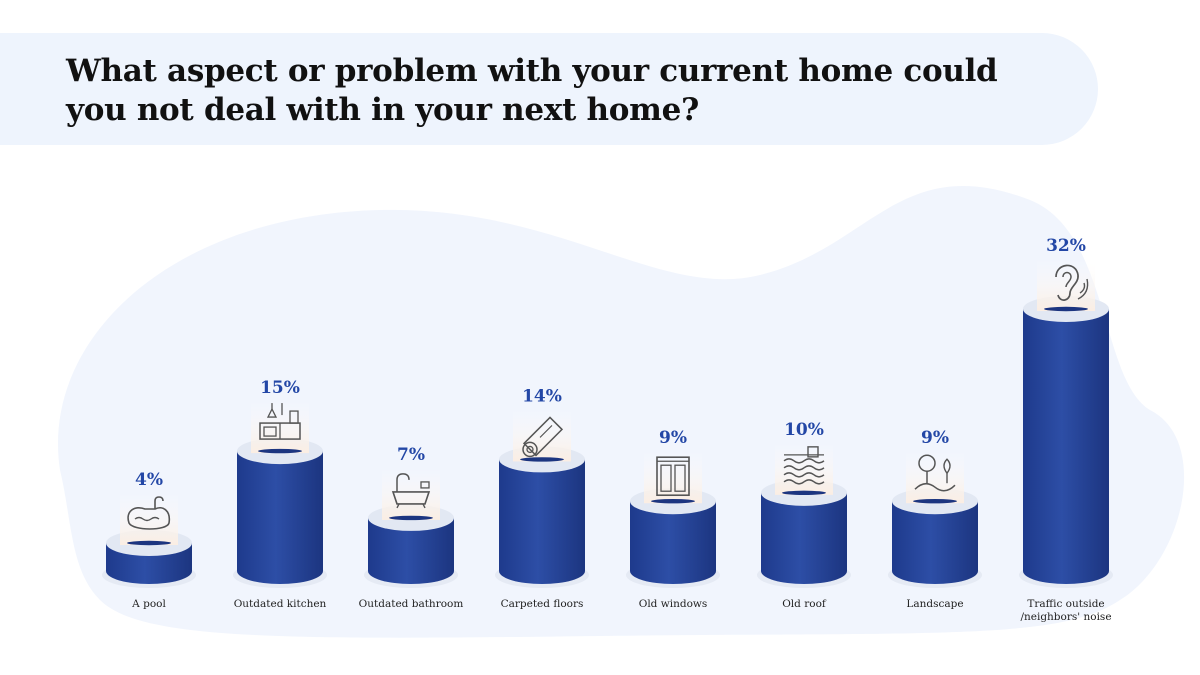 The image size is (1200, 675). I want to click on bar-group: 9% Landscape, so click(935, 519).